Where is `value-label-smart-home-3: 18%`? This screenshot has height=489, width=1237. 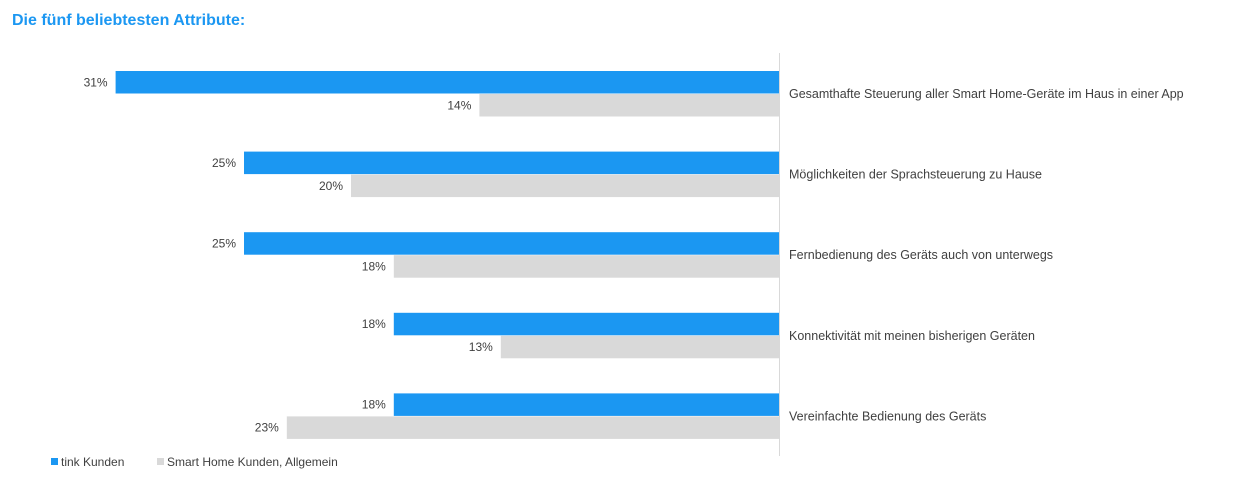 value-label-smart-home-3: 18% is located at coordinates (374, 266).